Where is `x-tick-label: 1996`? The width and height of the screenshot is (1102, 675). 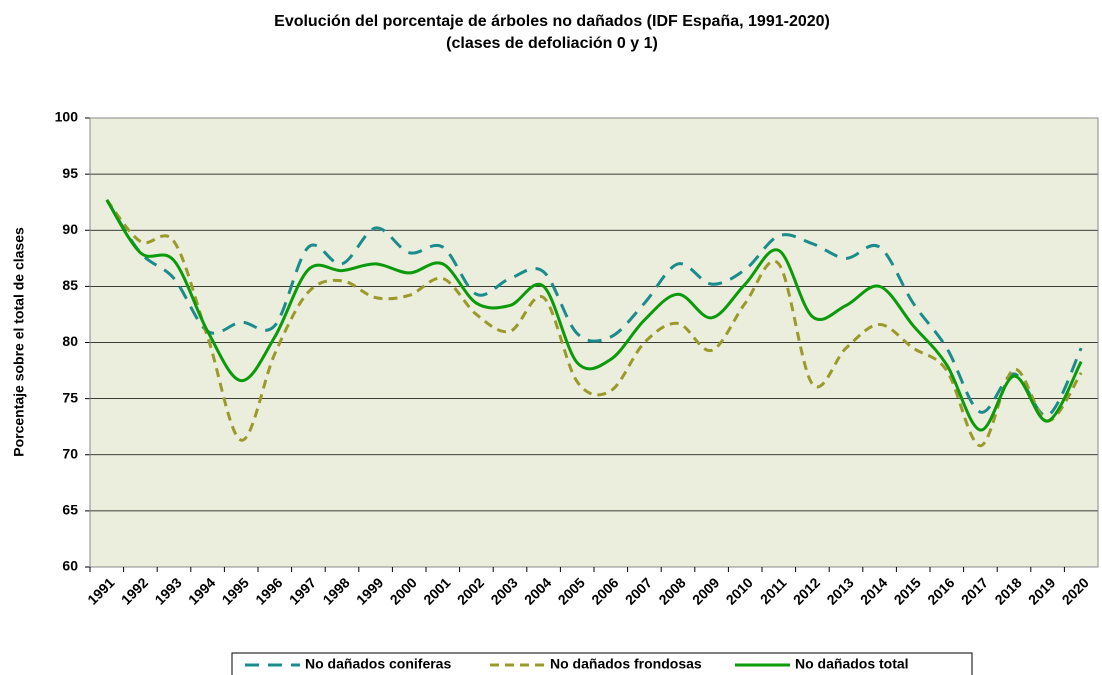
x-tick-label: 1996 is located at coordinates (268, 590).